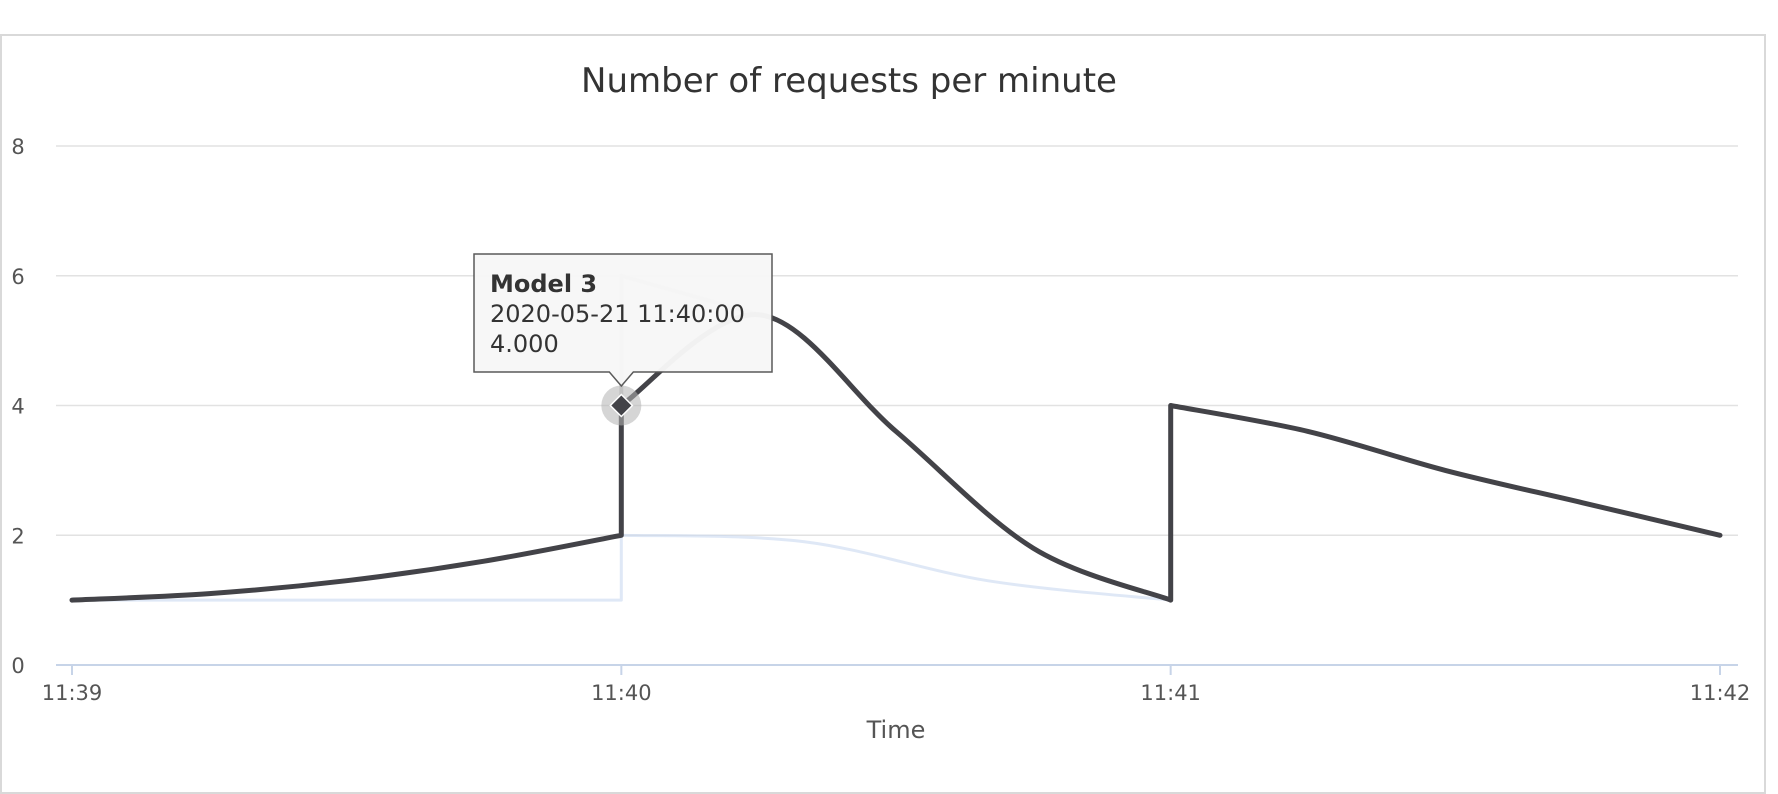  What do you see at coordinates (1720, 693) in the screenshot?
I see `x-tick-label-11-42: 11:42` at bounding box center [1720, 693].